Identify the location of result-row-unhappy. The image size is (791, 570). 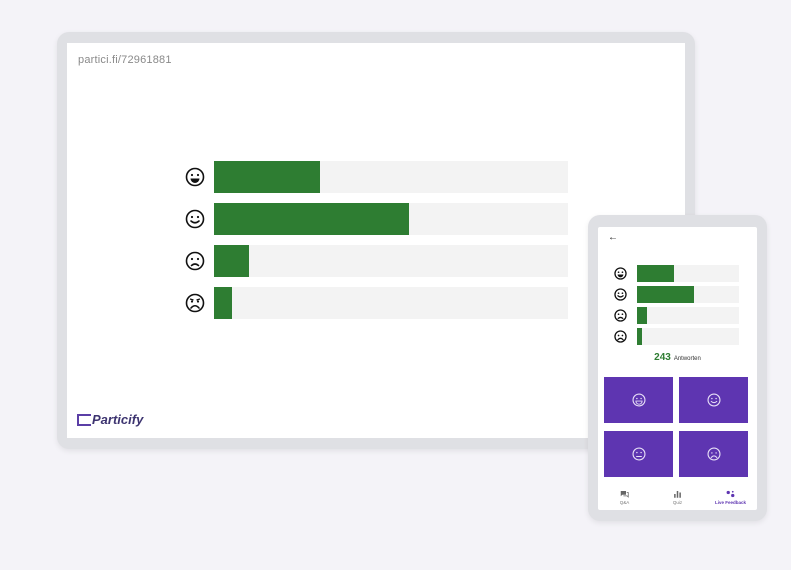
(385, 261).